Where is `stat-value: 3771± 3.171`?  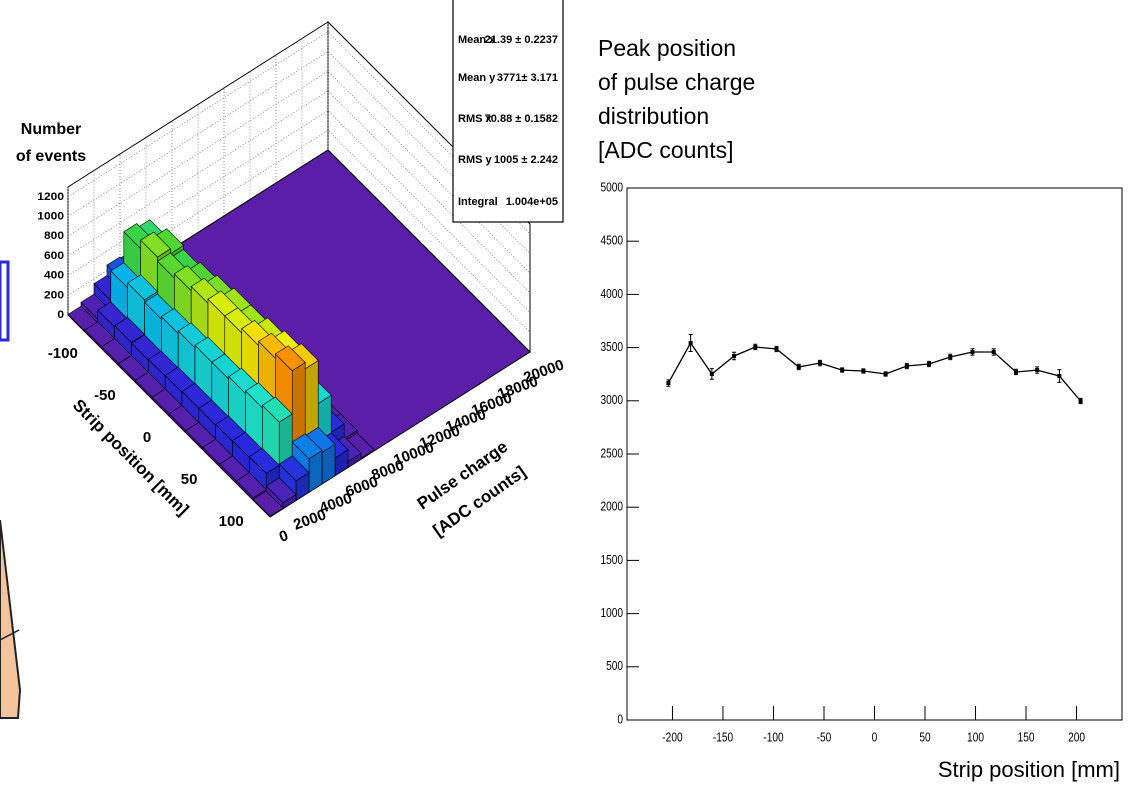 stat-value: 3771± 3.171 is located at coordinates (527, 78).